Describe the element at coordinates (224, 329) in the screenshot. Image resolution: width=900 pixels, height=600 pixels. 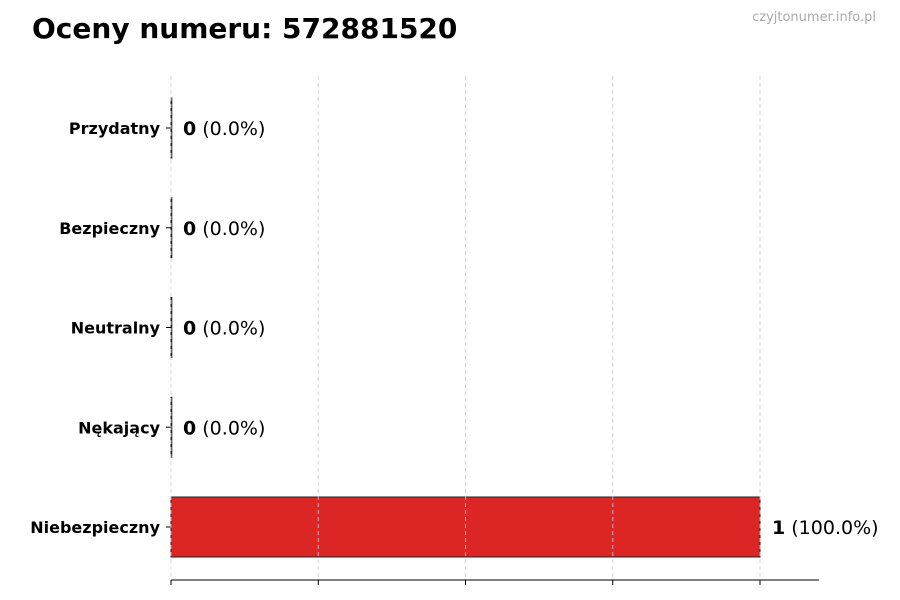
I see `data-label-2: 0 (0.0%)` at that location.